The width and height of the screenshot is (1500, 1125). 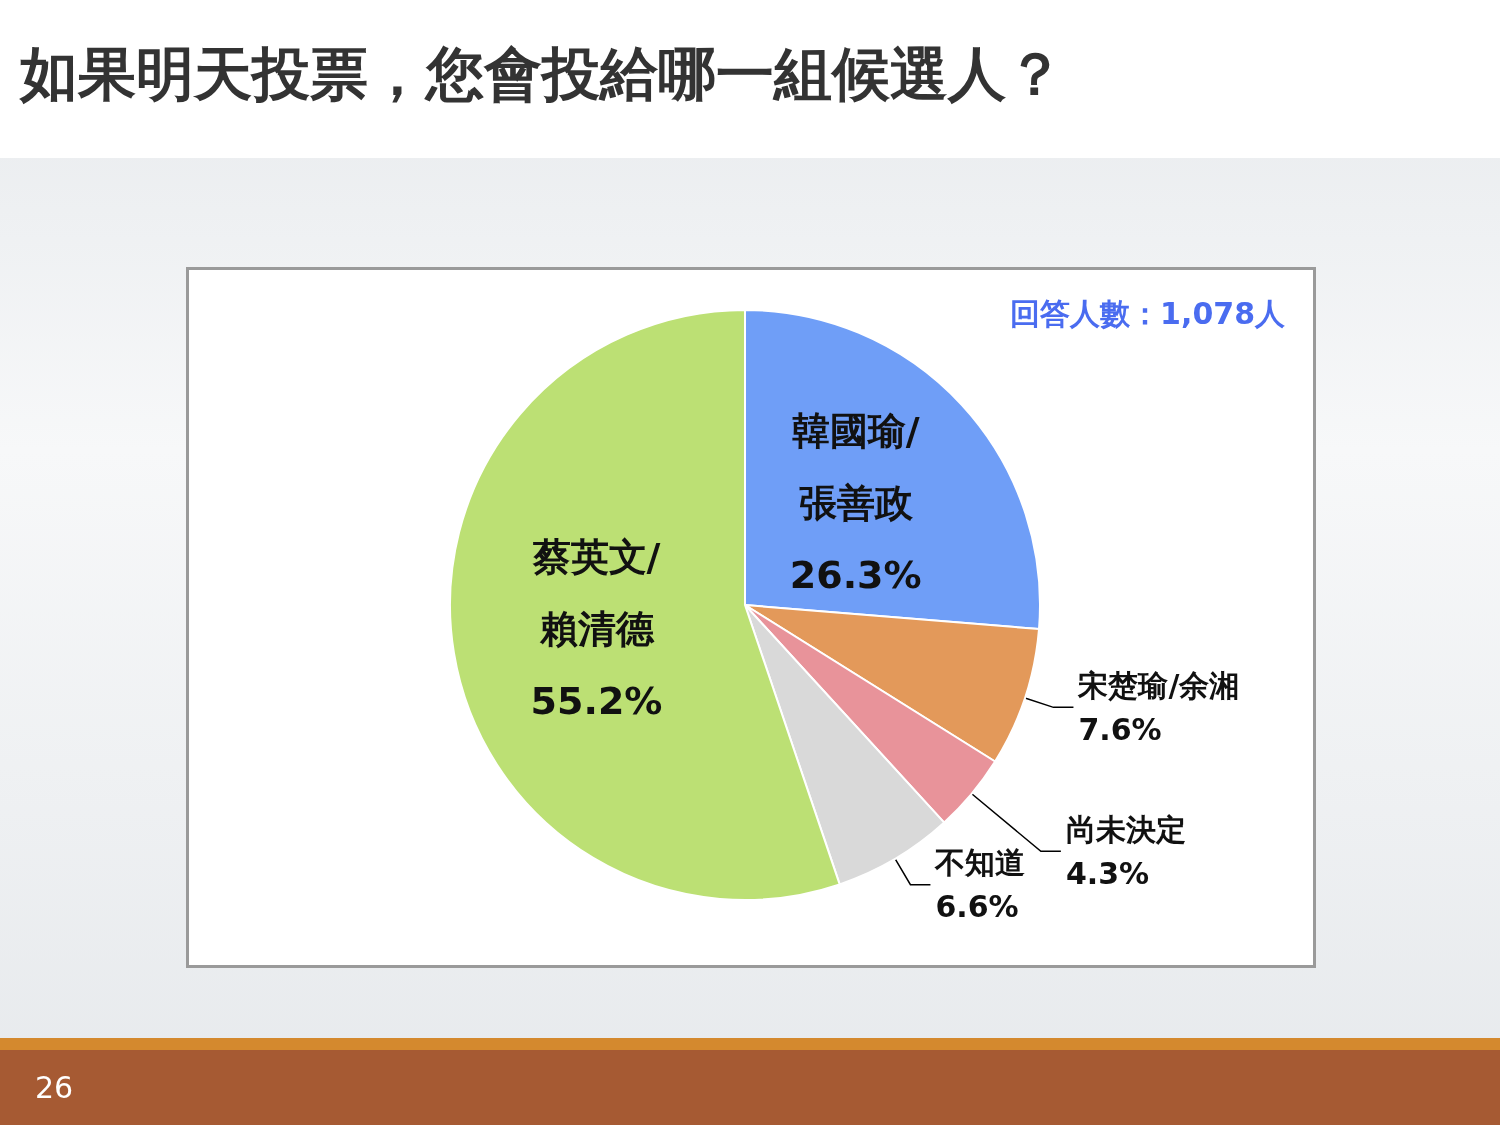 What do you see at coordinates (54, 1087) in the screenshot?
I see `text: 26` at bounding box center [54, 1087].